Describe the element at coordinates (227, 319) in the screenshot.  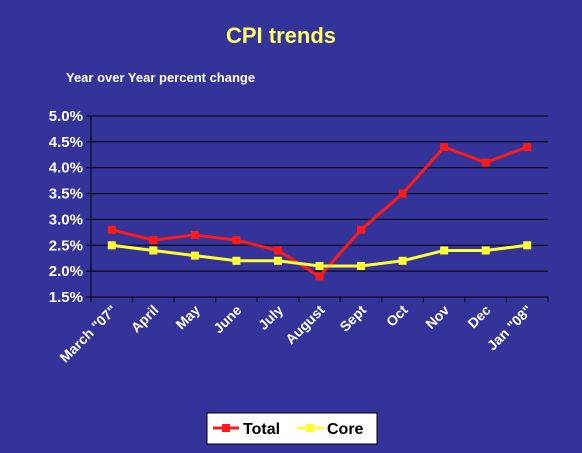
I see `x-tick-label: June` at that location.